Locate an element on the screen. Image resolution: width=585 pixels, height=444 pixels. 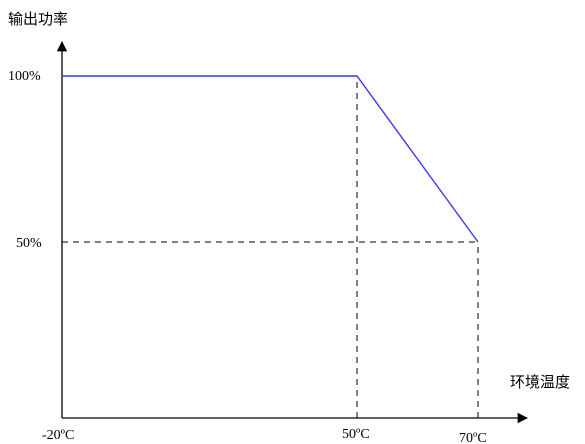
y-axis-label: 输出功率 is located at coordinates (38, 19).